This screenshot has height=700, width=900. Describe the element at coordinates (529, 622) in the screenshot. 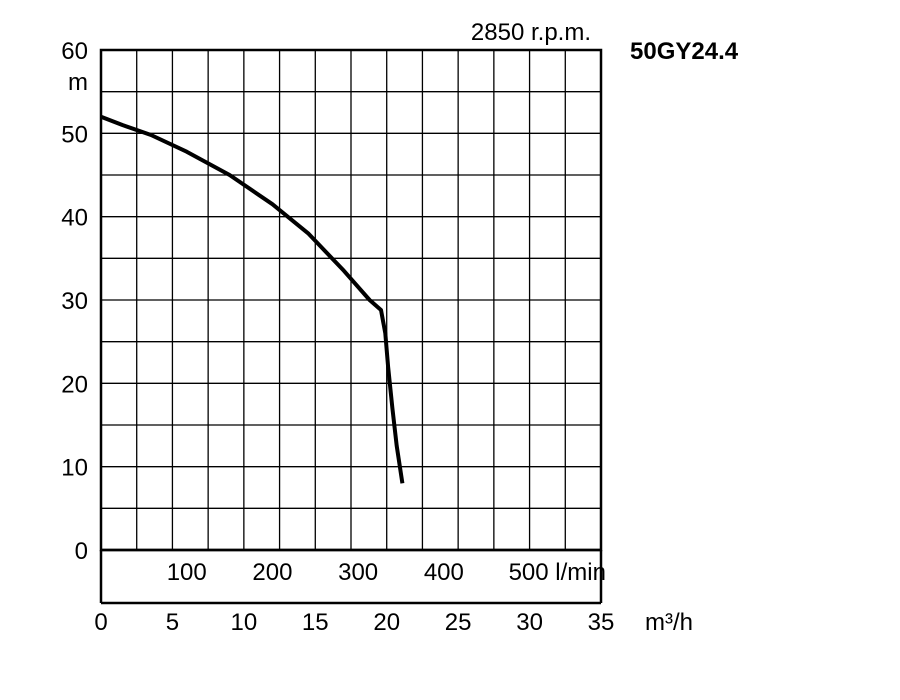

I see `x-tick-label: 30` at that location.